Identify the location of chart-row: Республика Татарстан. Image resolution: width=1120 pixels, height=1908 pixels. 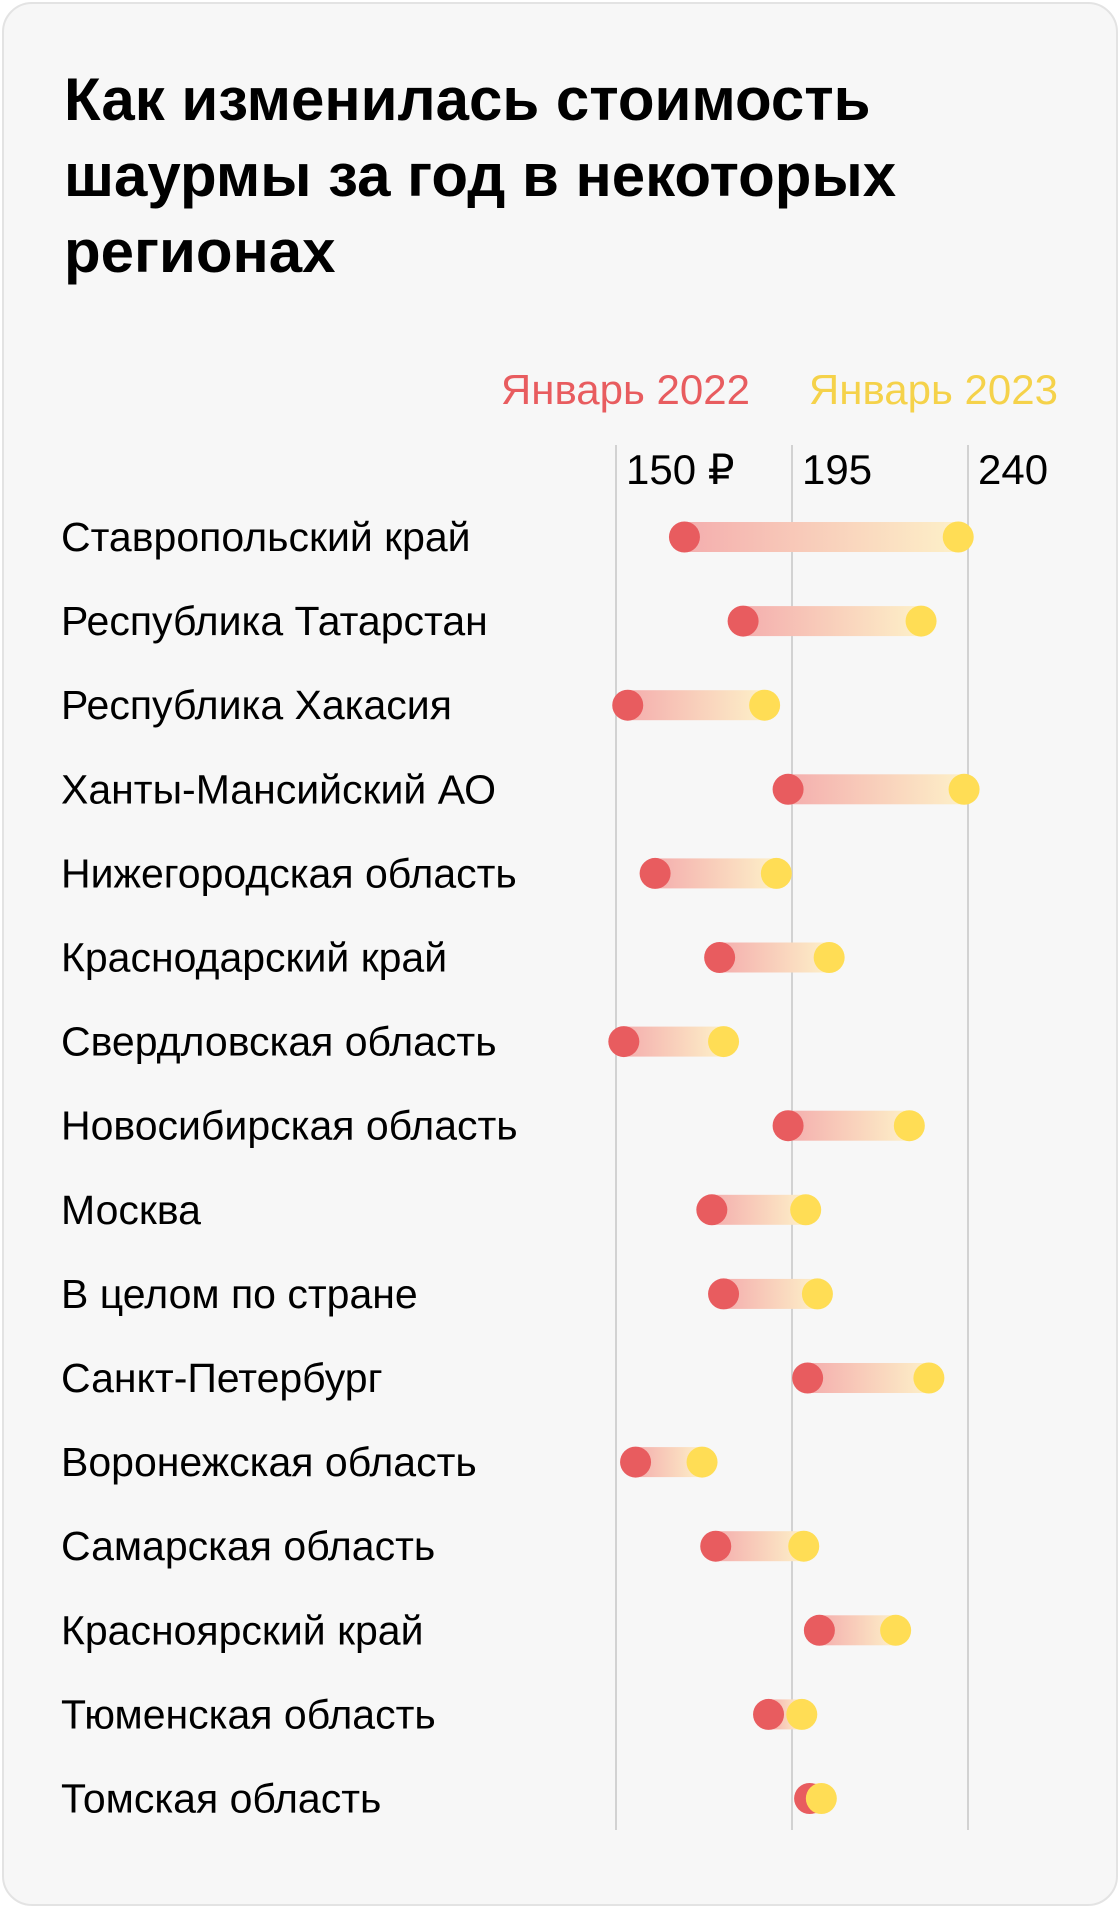
(499, 621).